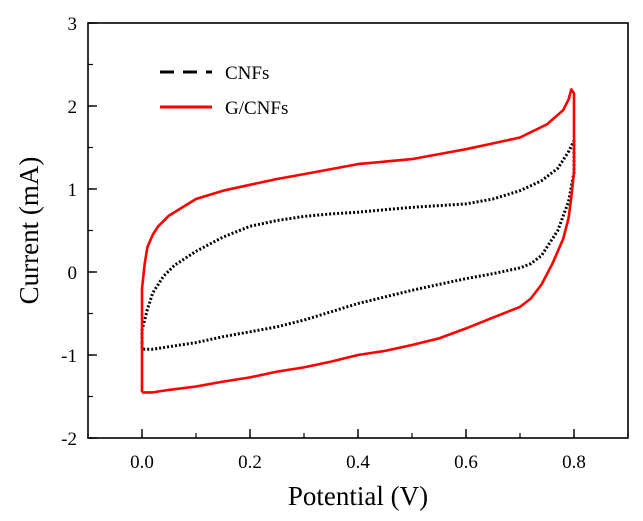 The image size is (643, 521). Describe the element at coordinates (73, 107) in the screenshot. I see `y-tick-label: 2` at that location.